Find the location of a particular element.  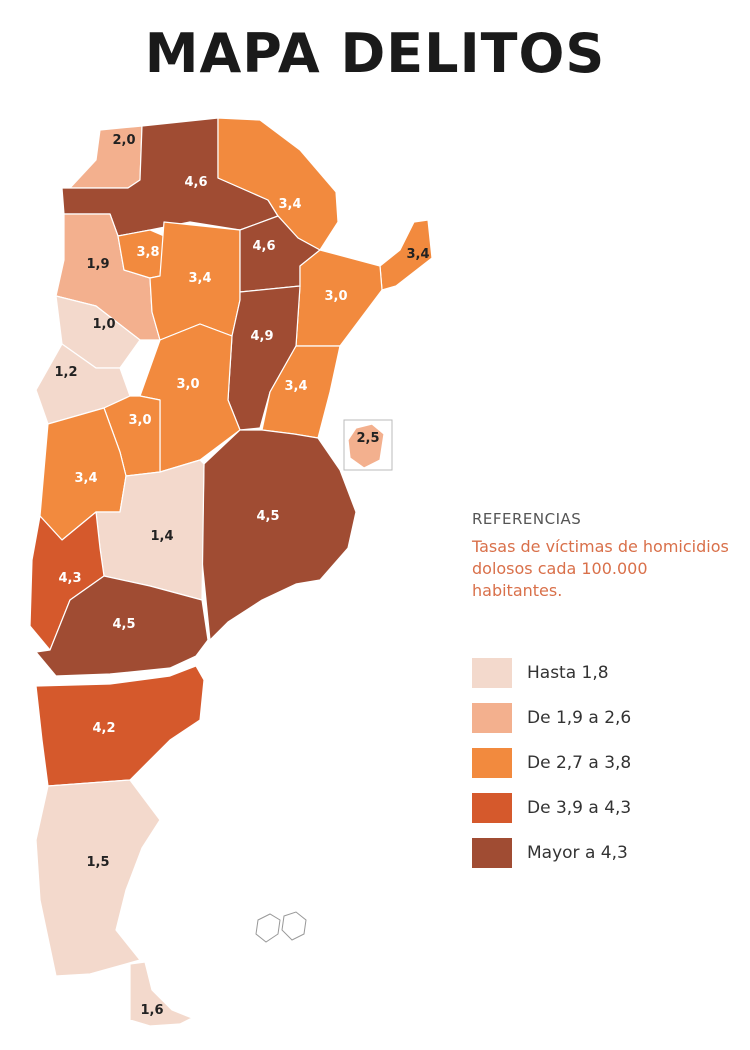

rate-label: 4,3 is located at coordinates (69, 578).